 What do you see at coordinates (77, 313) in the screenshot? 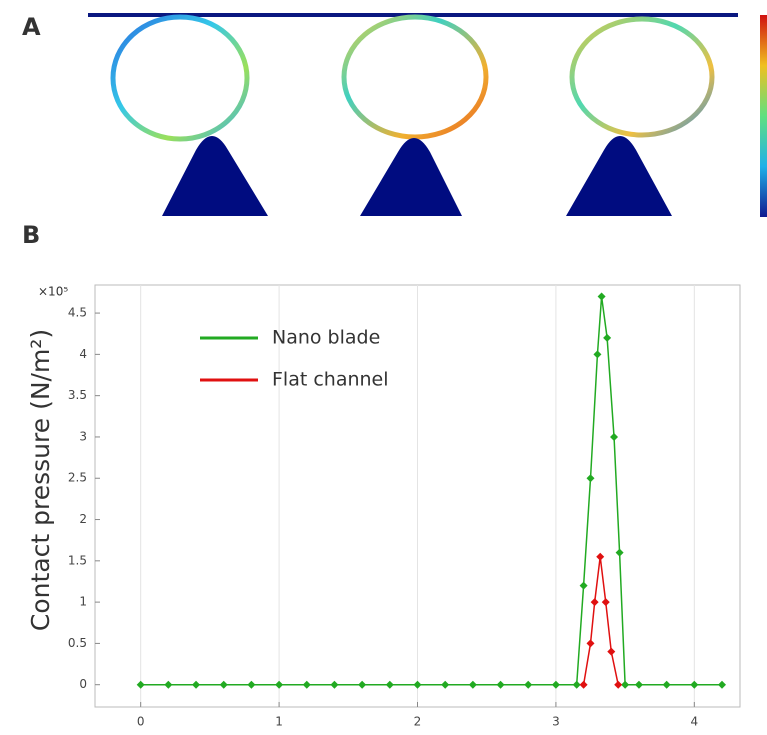
I see `y-tick-label: 4.5` at bounding box center [77, 313].